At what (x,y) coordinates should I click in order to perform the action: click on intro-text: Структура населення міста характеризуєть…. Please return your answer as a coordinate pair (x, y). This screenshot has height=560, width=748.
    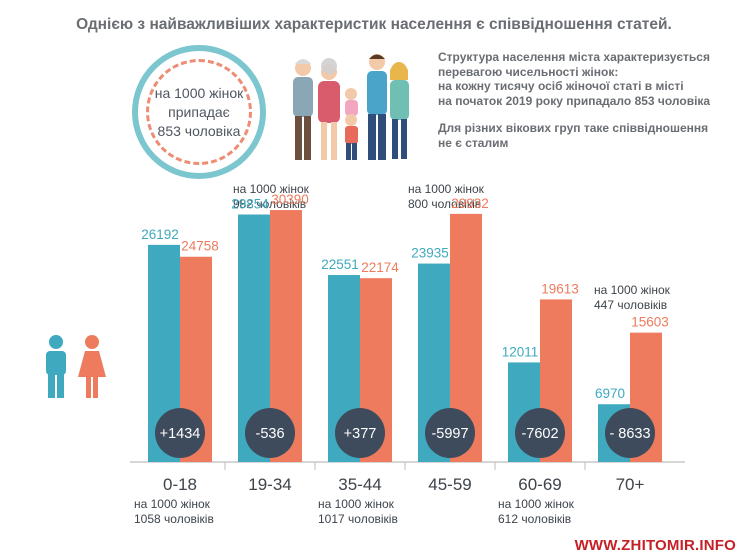
    Looking at the image, I should click on (588, 106).